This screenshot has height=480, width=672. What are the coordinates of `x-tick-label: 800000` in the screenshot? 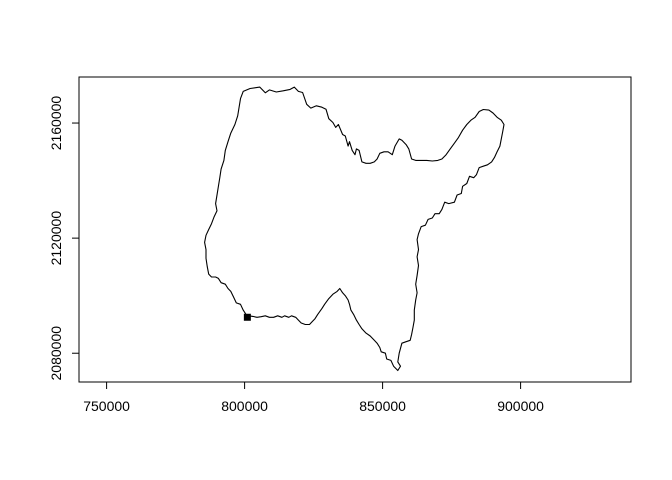 It's located at (244, 406).